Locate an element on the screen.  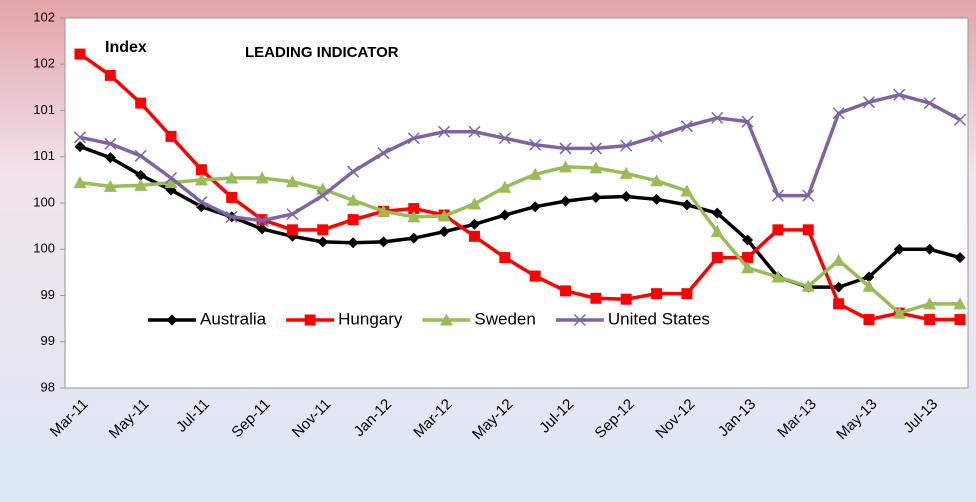
legend-label: Australia is located at coordinates (233, 318).